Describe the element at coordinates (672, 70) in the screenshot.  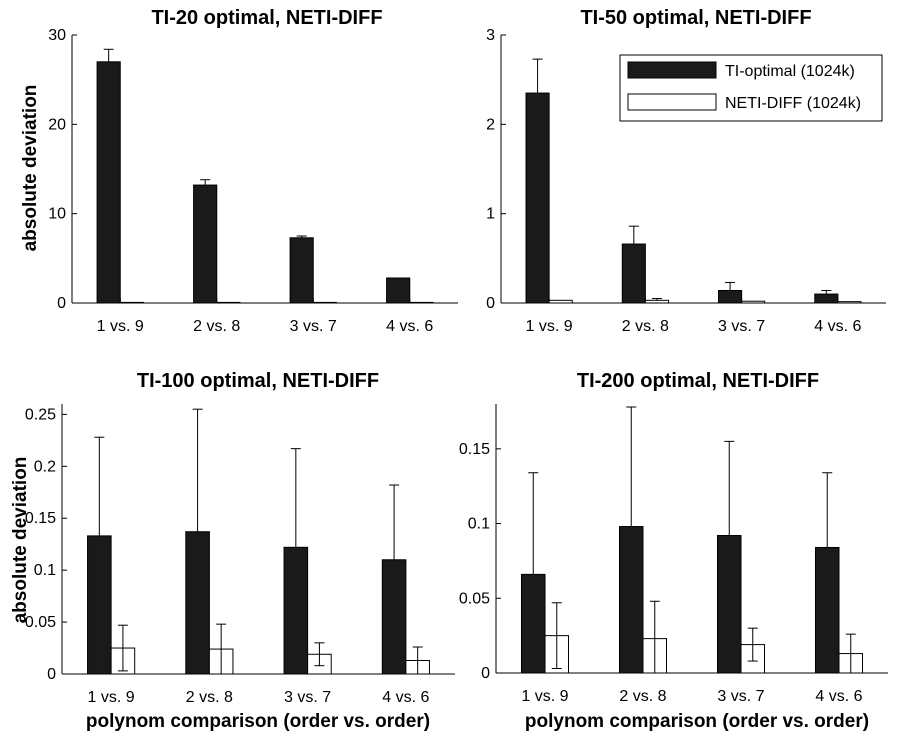
I see `legend-swatch-ti-optimal` at that location.